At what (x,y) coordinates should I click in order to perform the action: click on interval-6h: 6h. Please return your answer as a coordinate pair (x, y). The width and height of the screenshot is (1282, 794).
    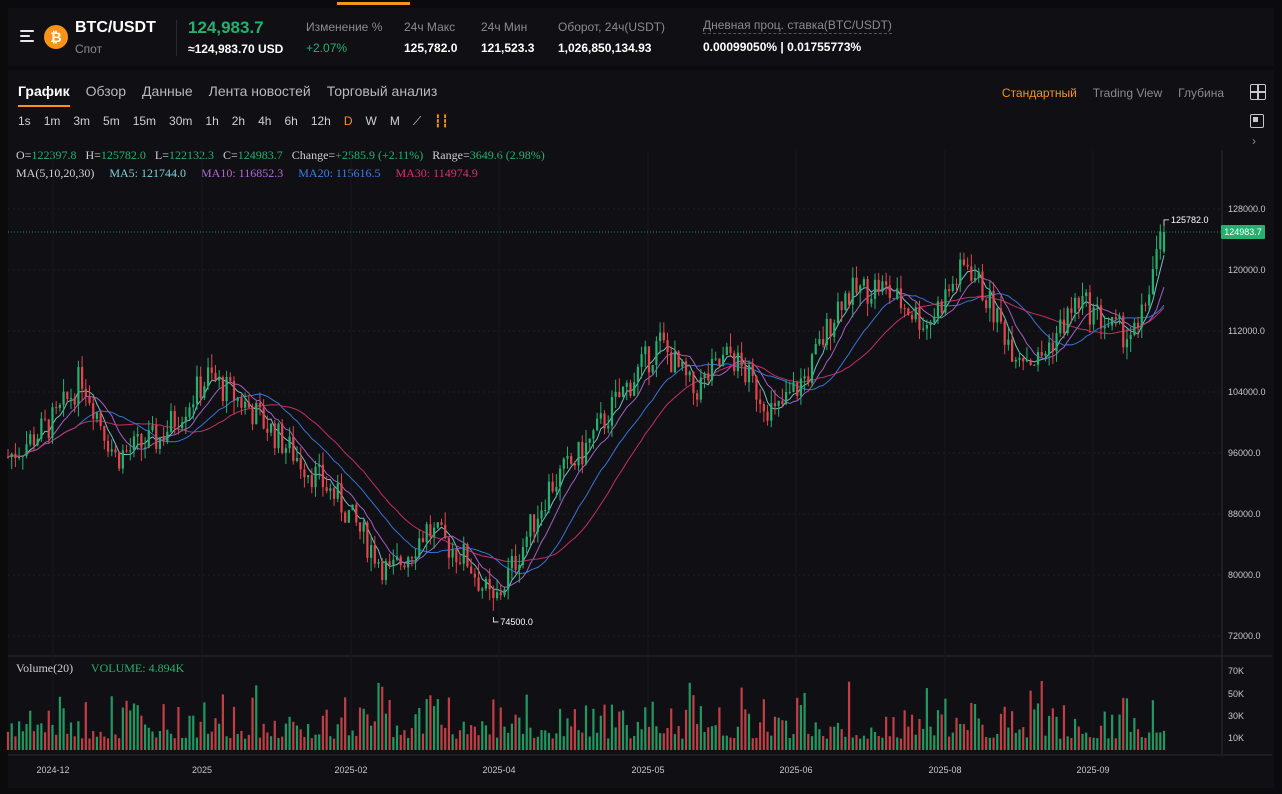
    Looking at the image, I should click on (291, 121).